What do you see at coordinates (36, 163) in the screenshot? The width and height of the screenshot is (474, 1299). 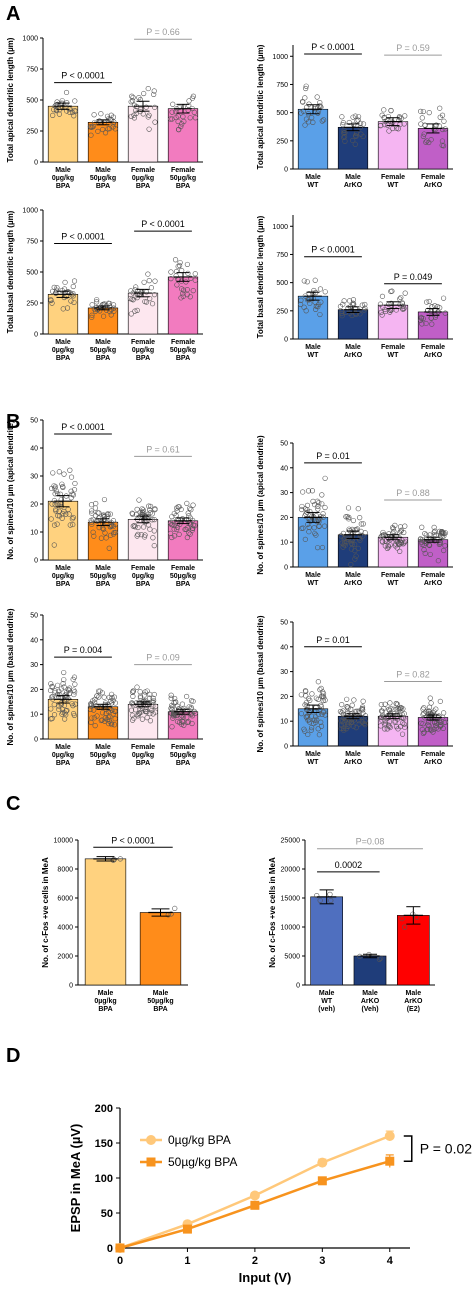 I see `y-tick-label: 0` at bounding box center [36, 163].